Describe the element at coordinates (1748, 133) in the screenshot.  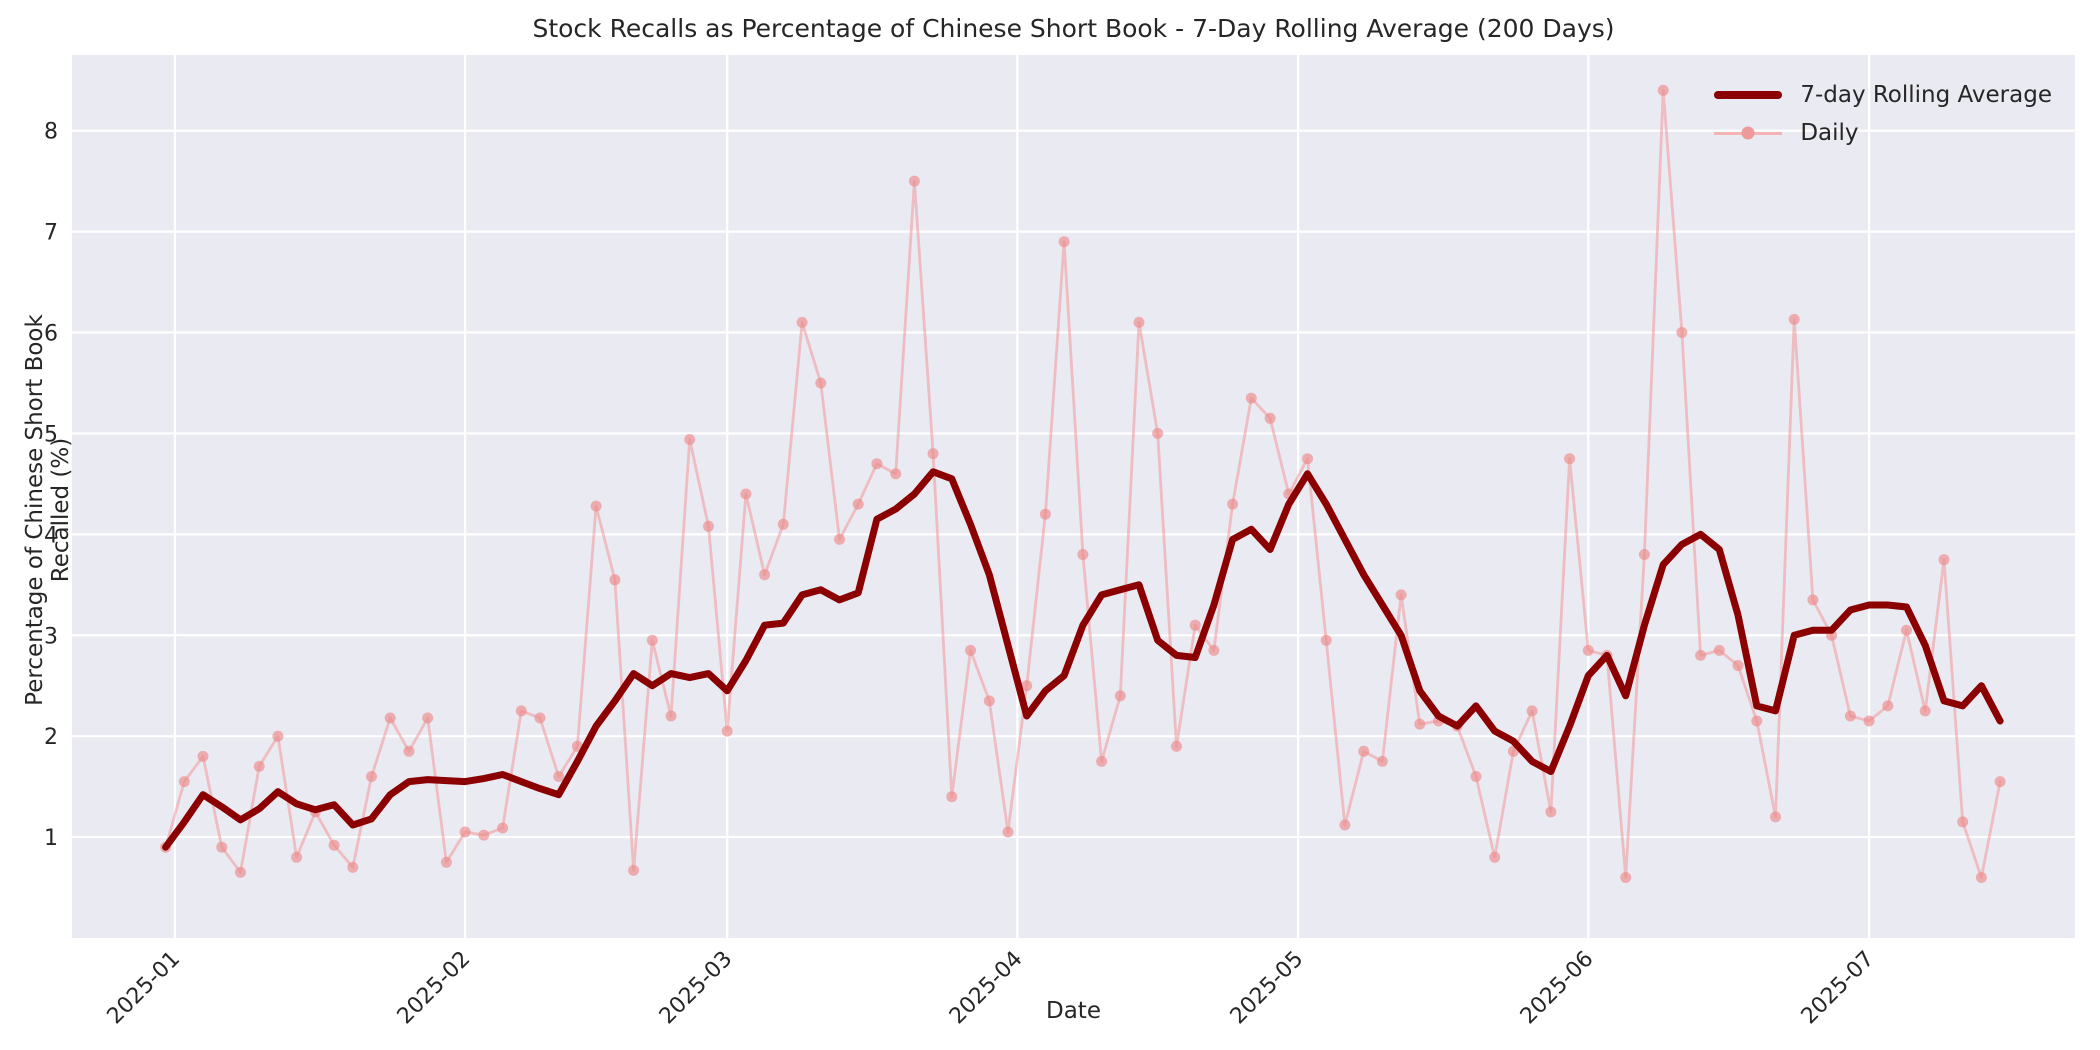
I see `daily-line-swatch-icon` at that location.